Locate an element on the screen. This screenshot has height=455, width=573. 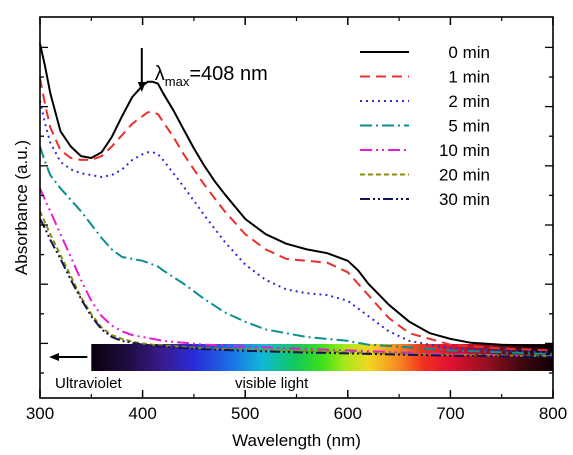
legend-label-3: 5 min is located at coordinates (469, 126).